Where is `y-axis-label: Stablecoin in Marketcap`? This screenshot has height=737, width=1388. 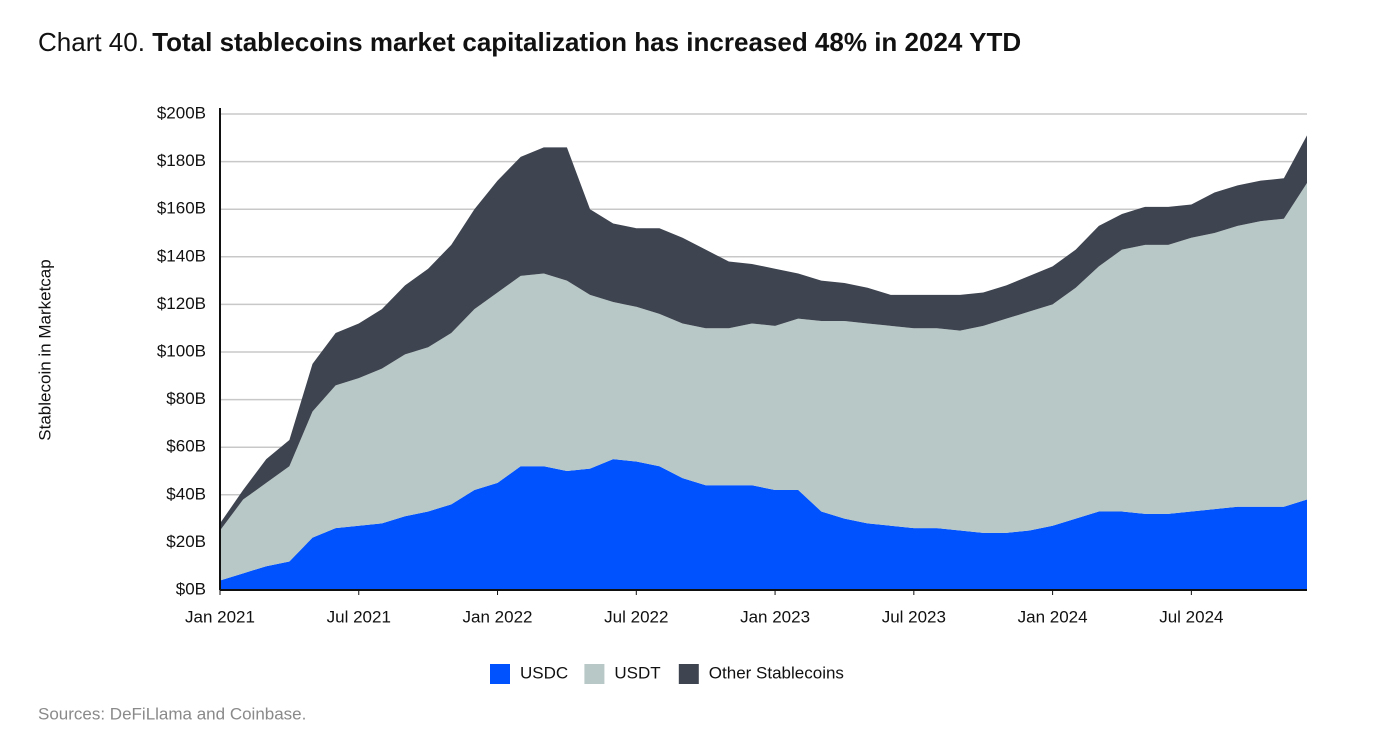 y-axis-label: Stablecoin in Marketcap is located at coordinates (44, 349).